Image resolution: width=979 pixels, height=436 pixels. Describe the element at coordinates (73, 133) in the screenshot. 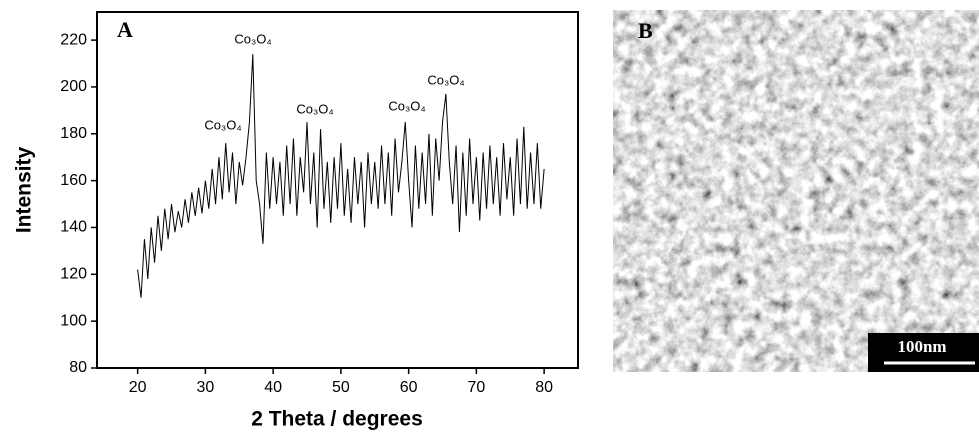

I see `y-tick-label: 180` at that location.